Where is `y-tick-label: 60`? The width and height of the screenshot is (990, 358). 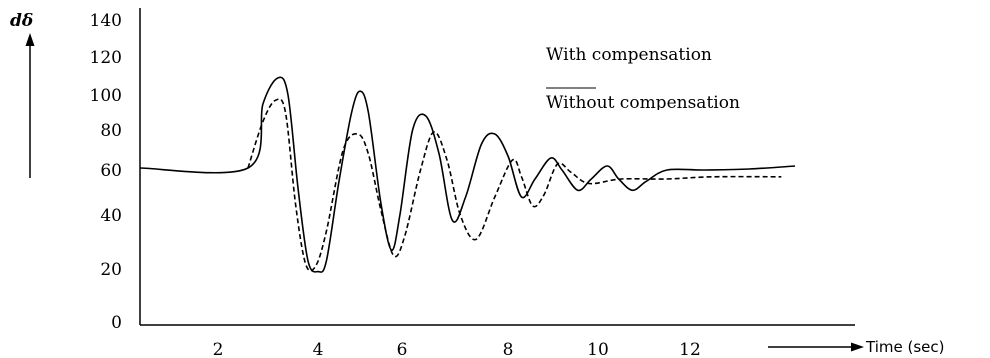
y-tick-label: 60 is located at coordinates (111, 171).